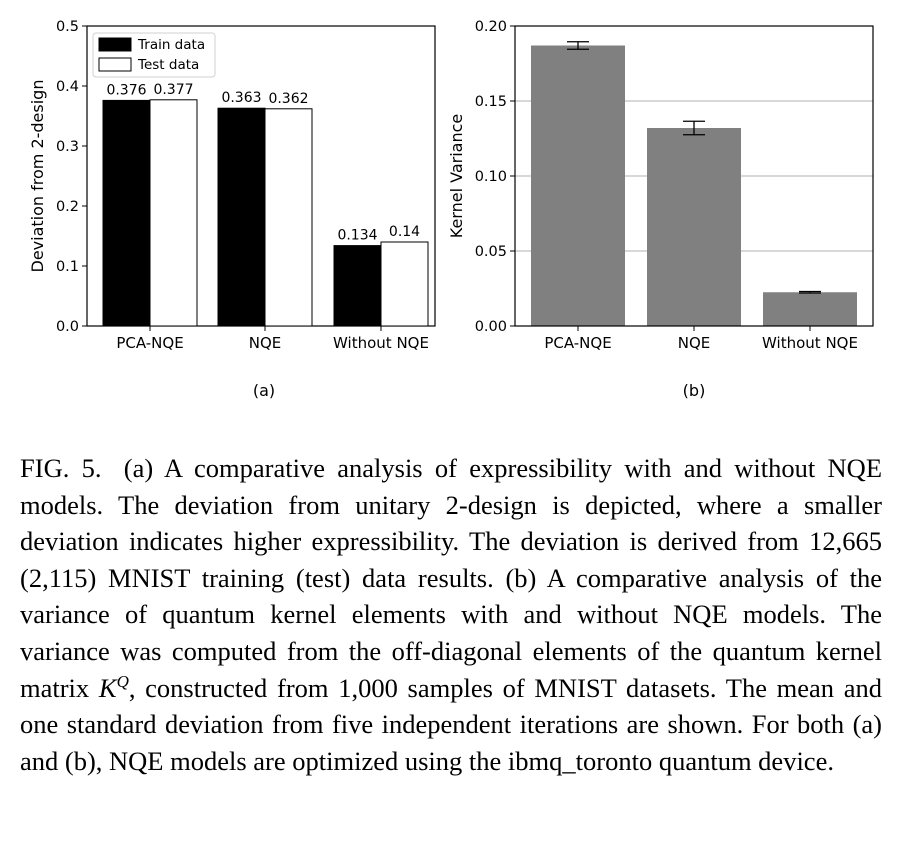 The width and height of the screenshot is (900, 866). Describe the element at coordinates (61, 468) in the screenshot. I see `caption-label: FIG. 5.` at that location.